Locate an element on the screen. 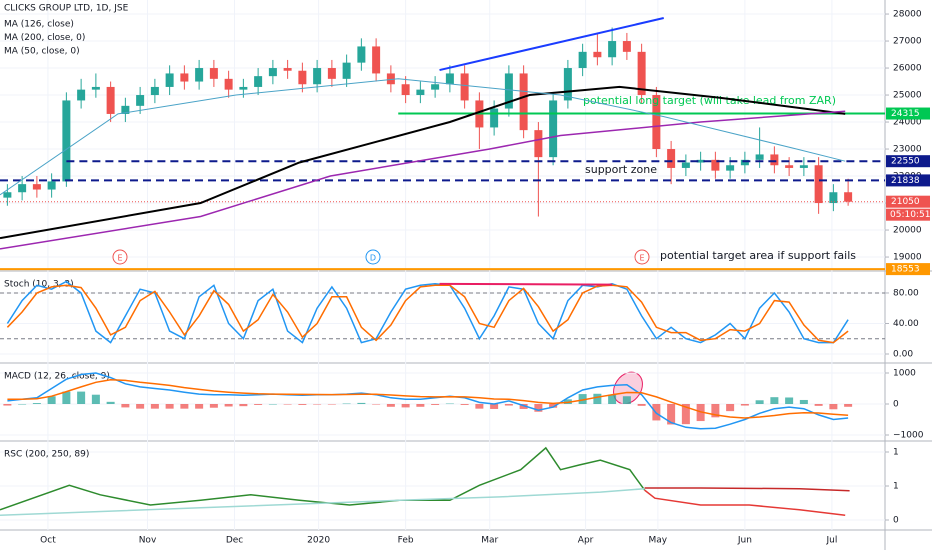  y-tick-label: 0.00 is located at coordinates (903, 354).